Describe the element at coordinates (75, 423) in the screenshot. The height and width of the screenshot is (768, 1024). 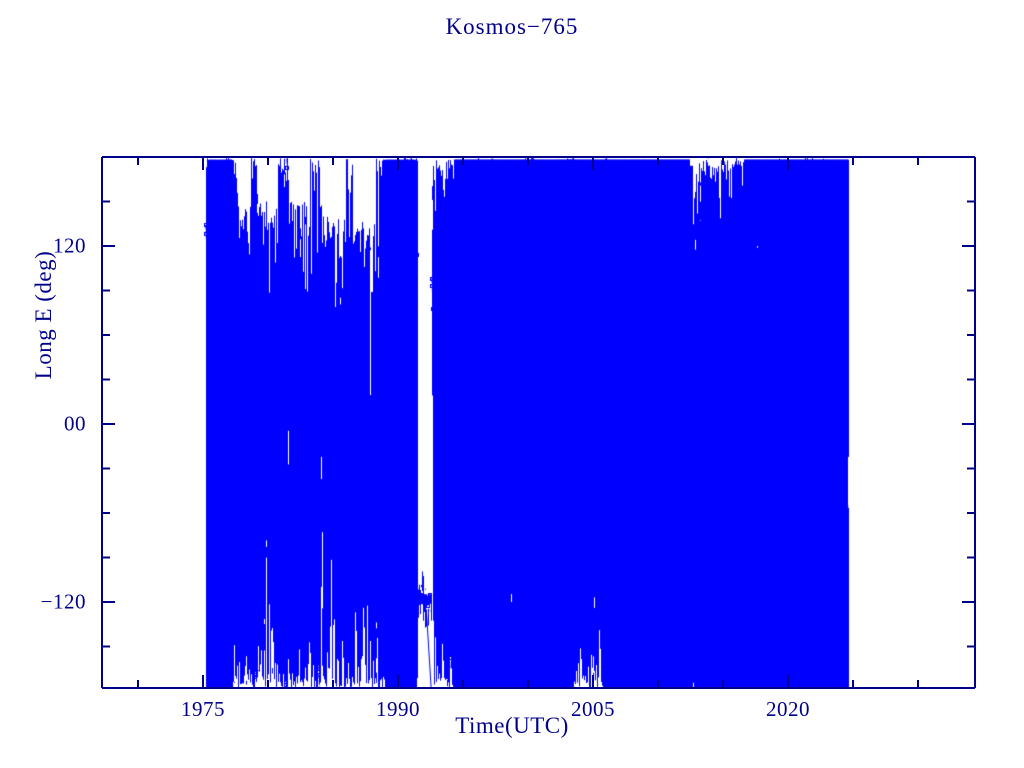
I see `y-tick-label: 00` at that location.